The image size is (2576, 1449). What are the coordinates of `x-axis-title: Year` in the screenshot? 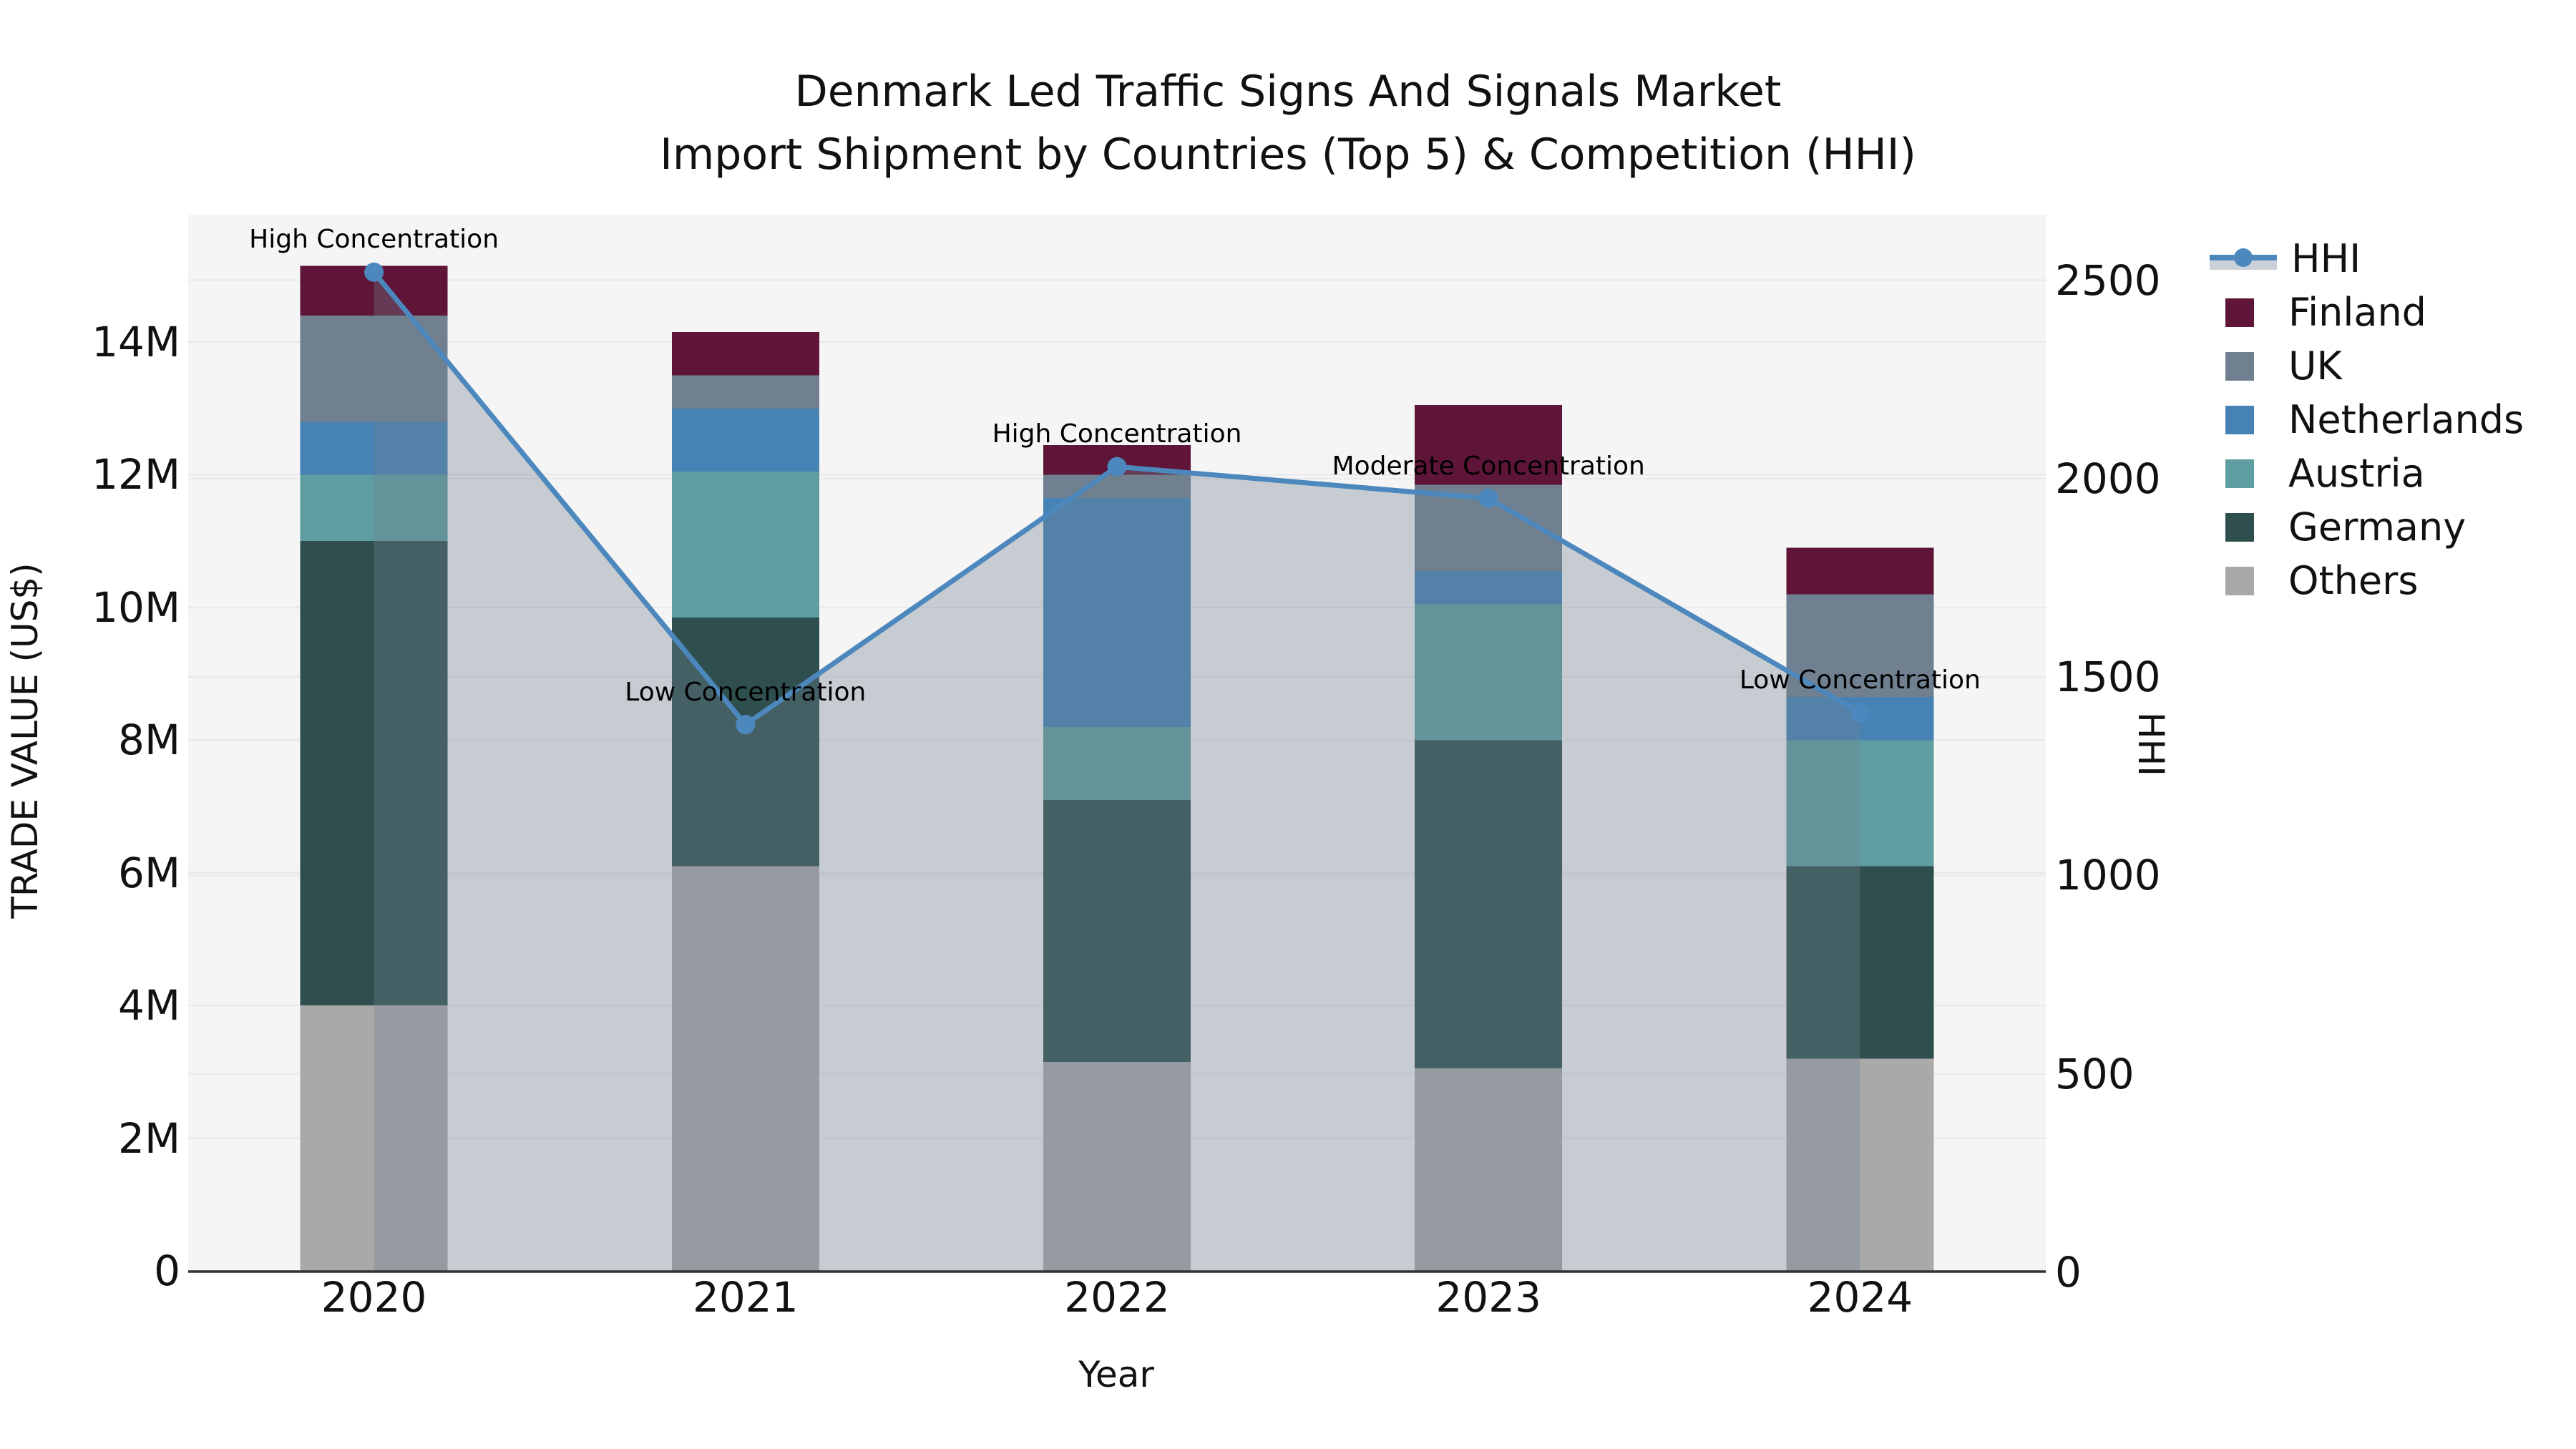 It's located at (1116, 1374).